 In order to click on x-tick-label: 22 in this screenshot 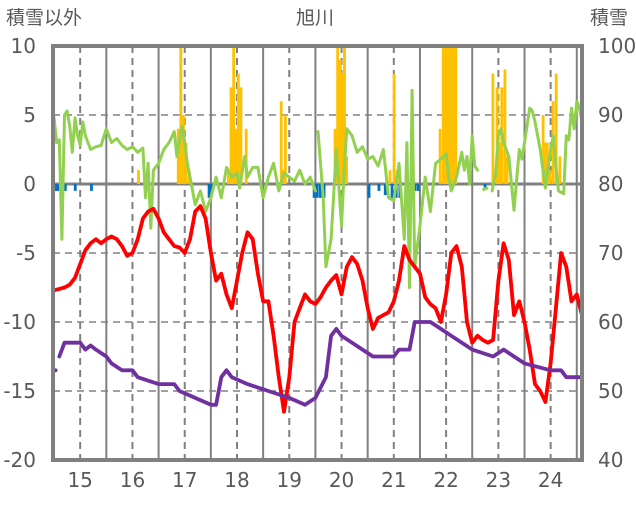, I will do `click(445, 480)`.